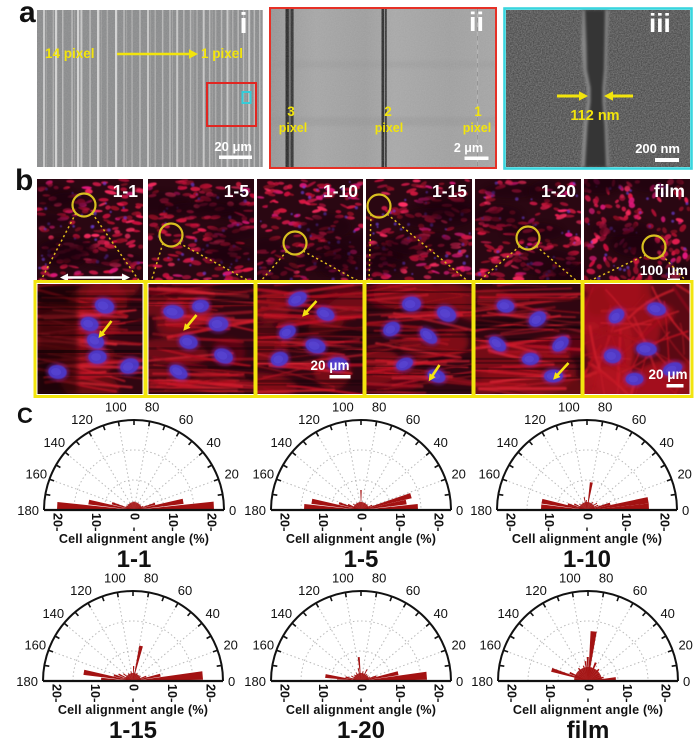 This screenshot has height=745, width=700. What do you see at coordinates (24, 180) in the screenshot?
I see `svg-text: b` at bounding box center [24, 180].